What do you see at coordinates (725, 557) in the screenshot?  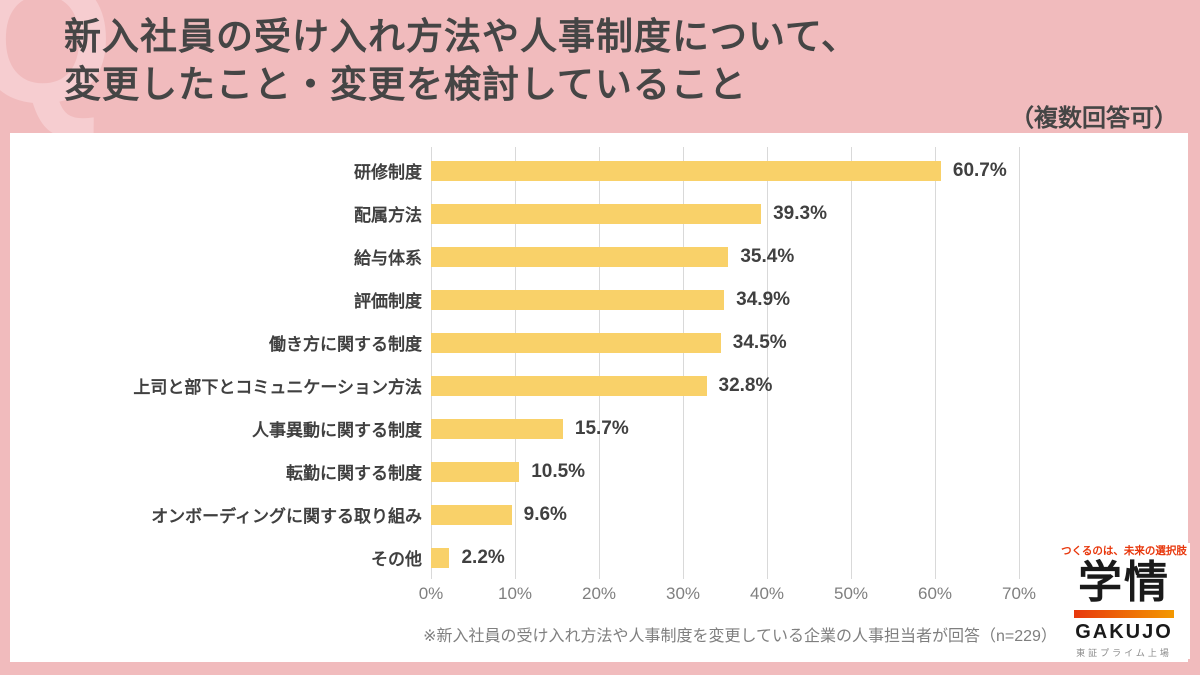 I see `bar-cell: 2.2%` at bounding box center [725, 557].